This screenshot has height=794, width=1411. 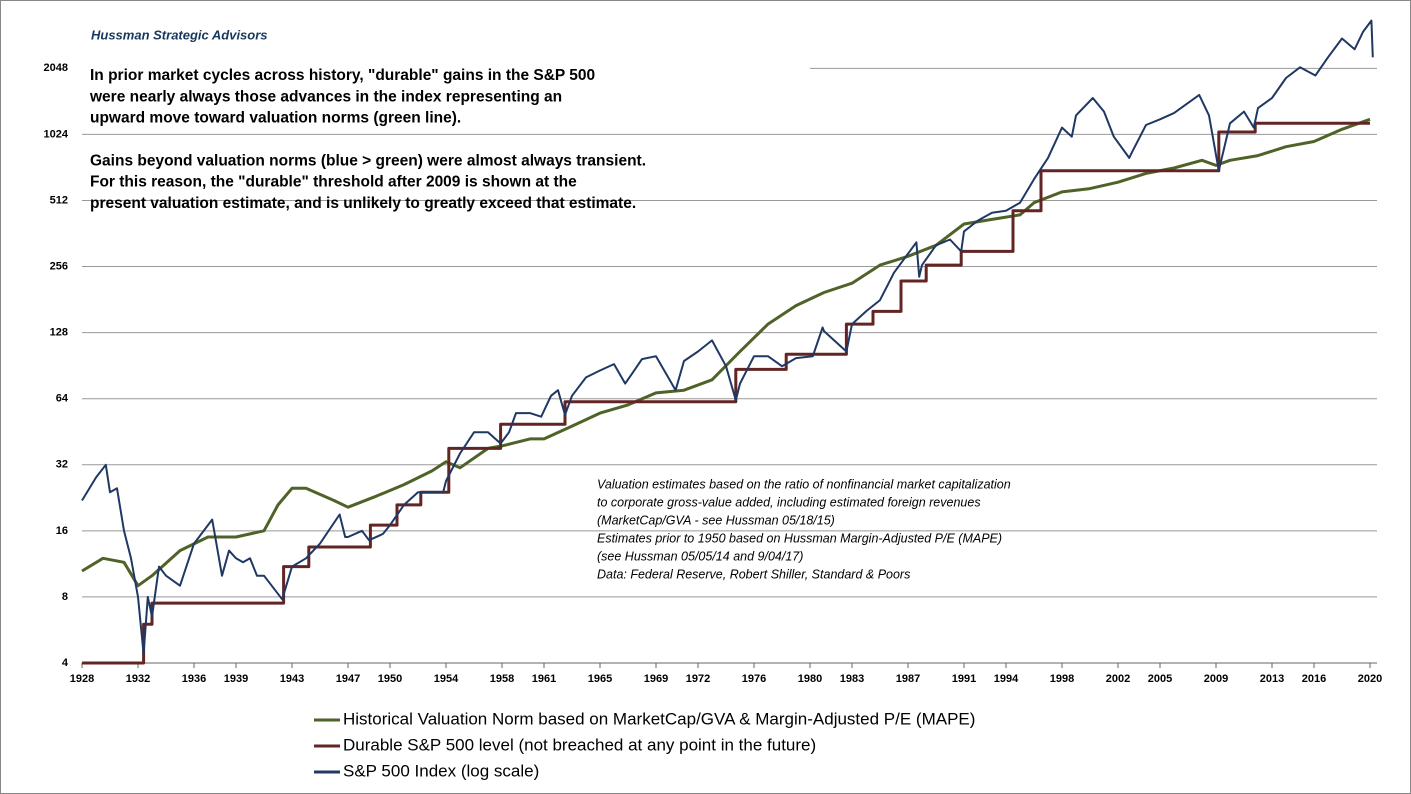 What do you see at coordinates (138, 679) in the screenshot?
I see `x-tick-label: 1932` at bounding box center [138, 679].